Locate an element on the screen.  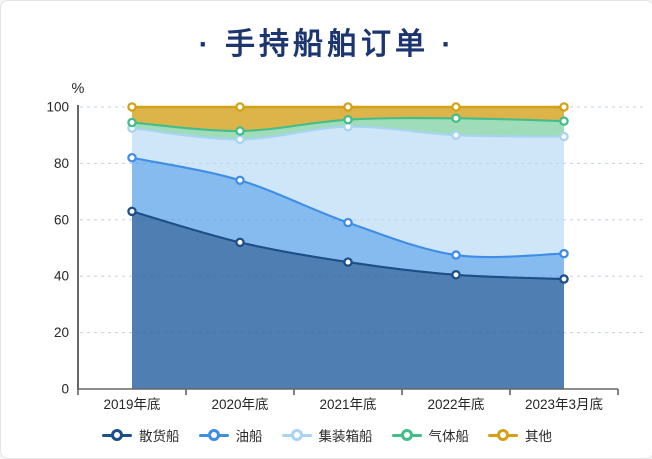
y-axis-unit-label: % is located at coordinates (78, 89).